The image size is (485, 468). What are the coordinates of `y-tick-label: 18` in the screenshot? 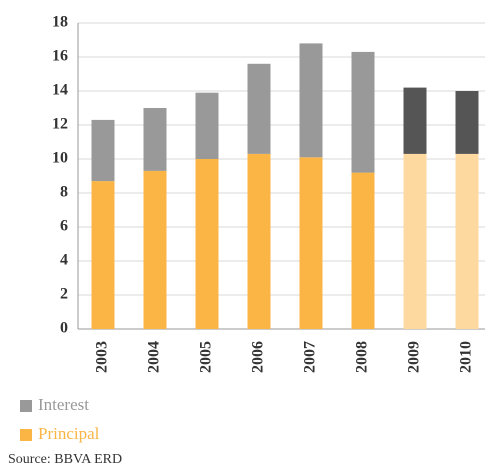 It's located at (60, 22).